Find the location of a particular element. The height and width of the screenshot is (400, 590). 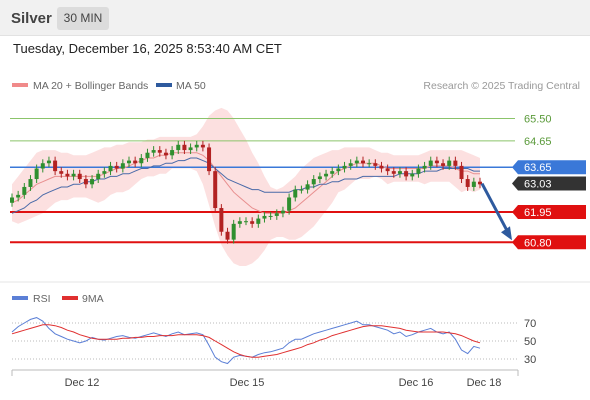

x-axis: Dec 12 Dec 15 Dec 16 Dec 18 is located at coordinates (265, 379).